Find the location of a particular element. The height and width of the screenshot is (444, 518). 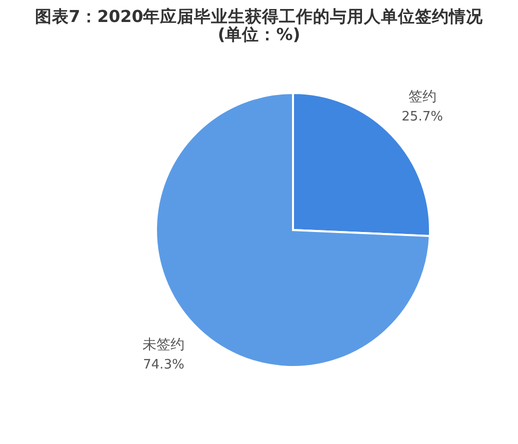

data-label: 74.3% is located at coordinates (163, 364).